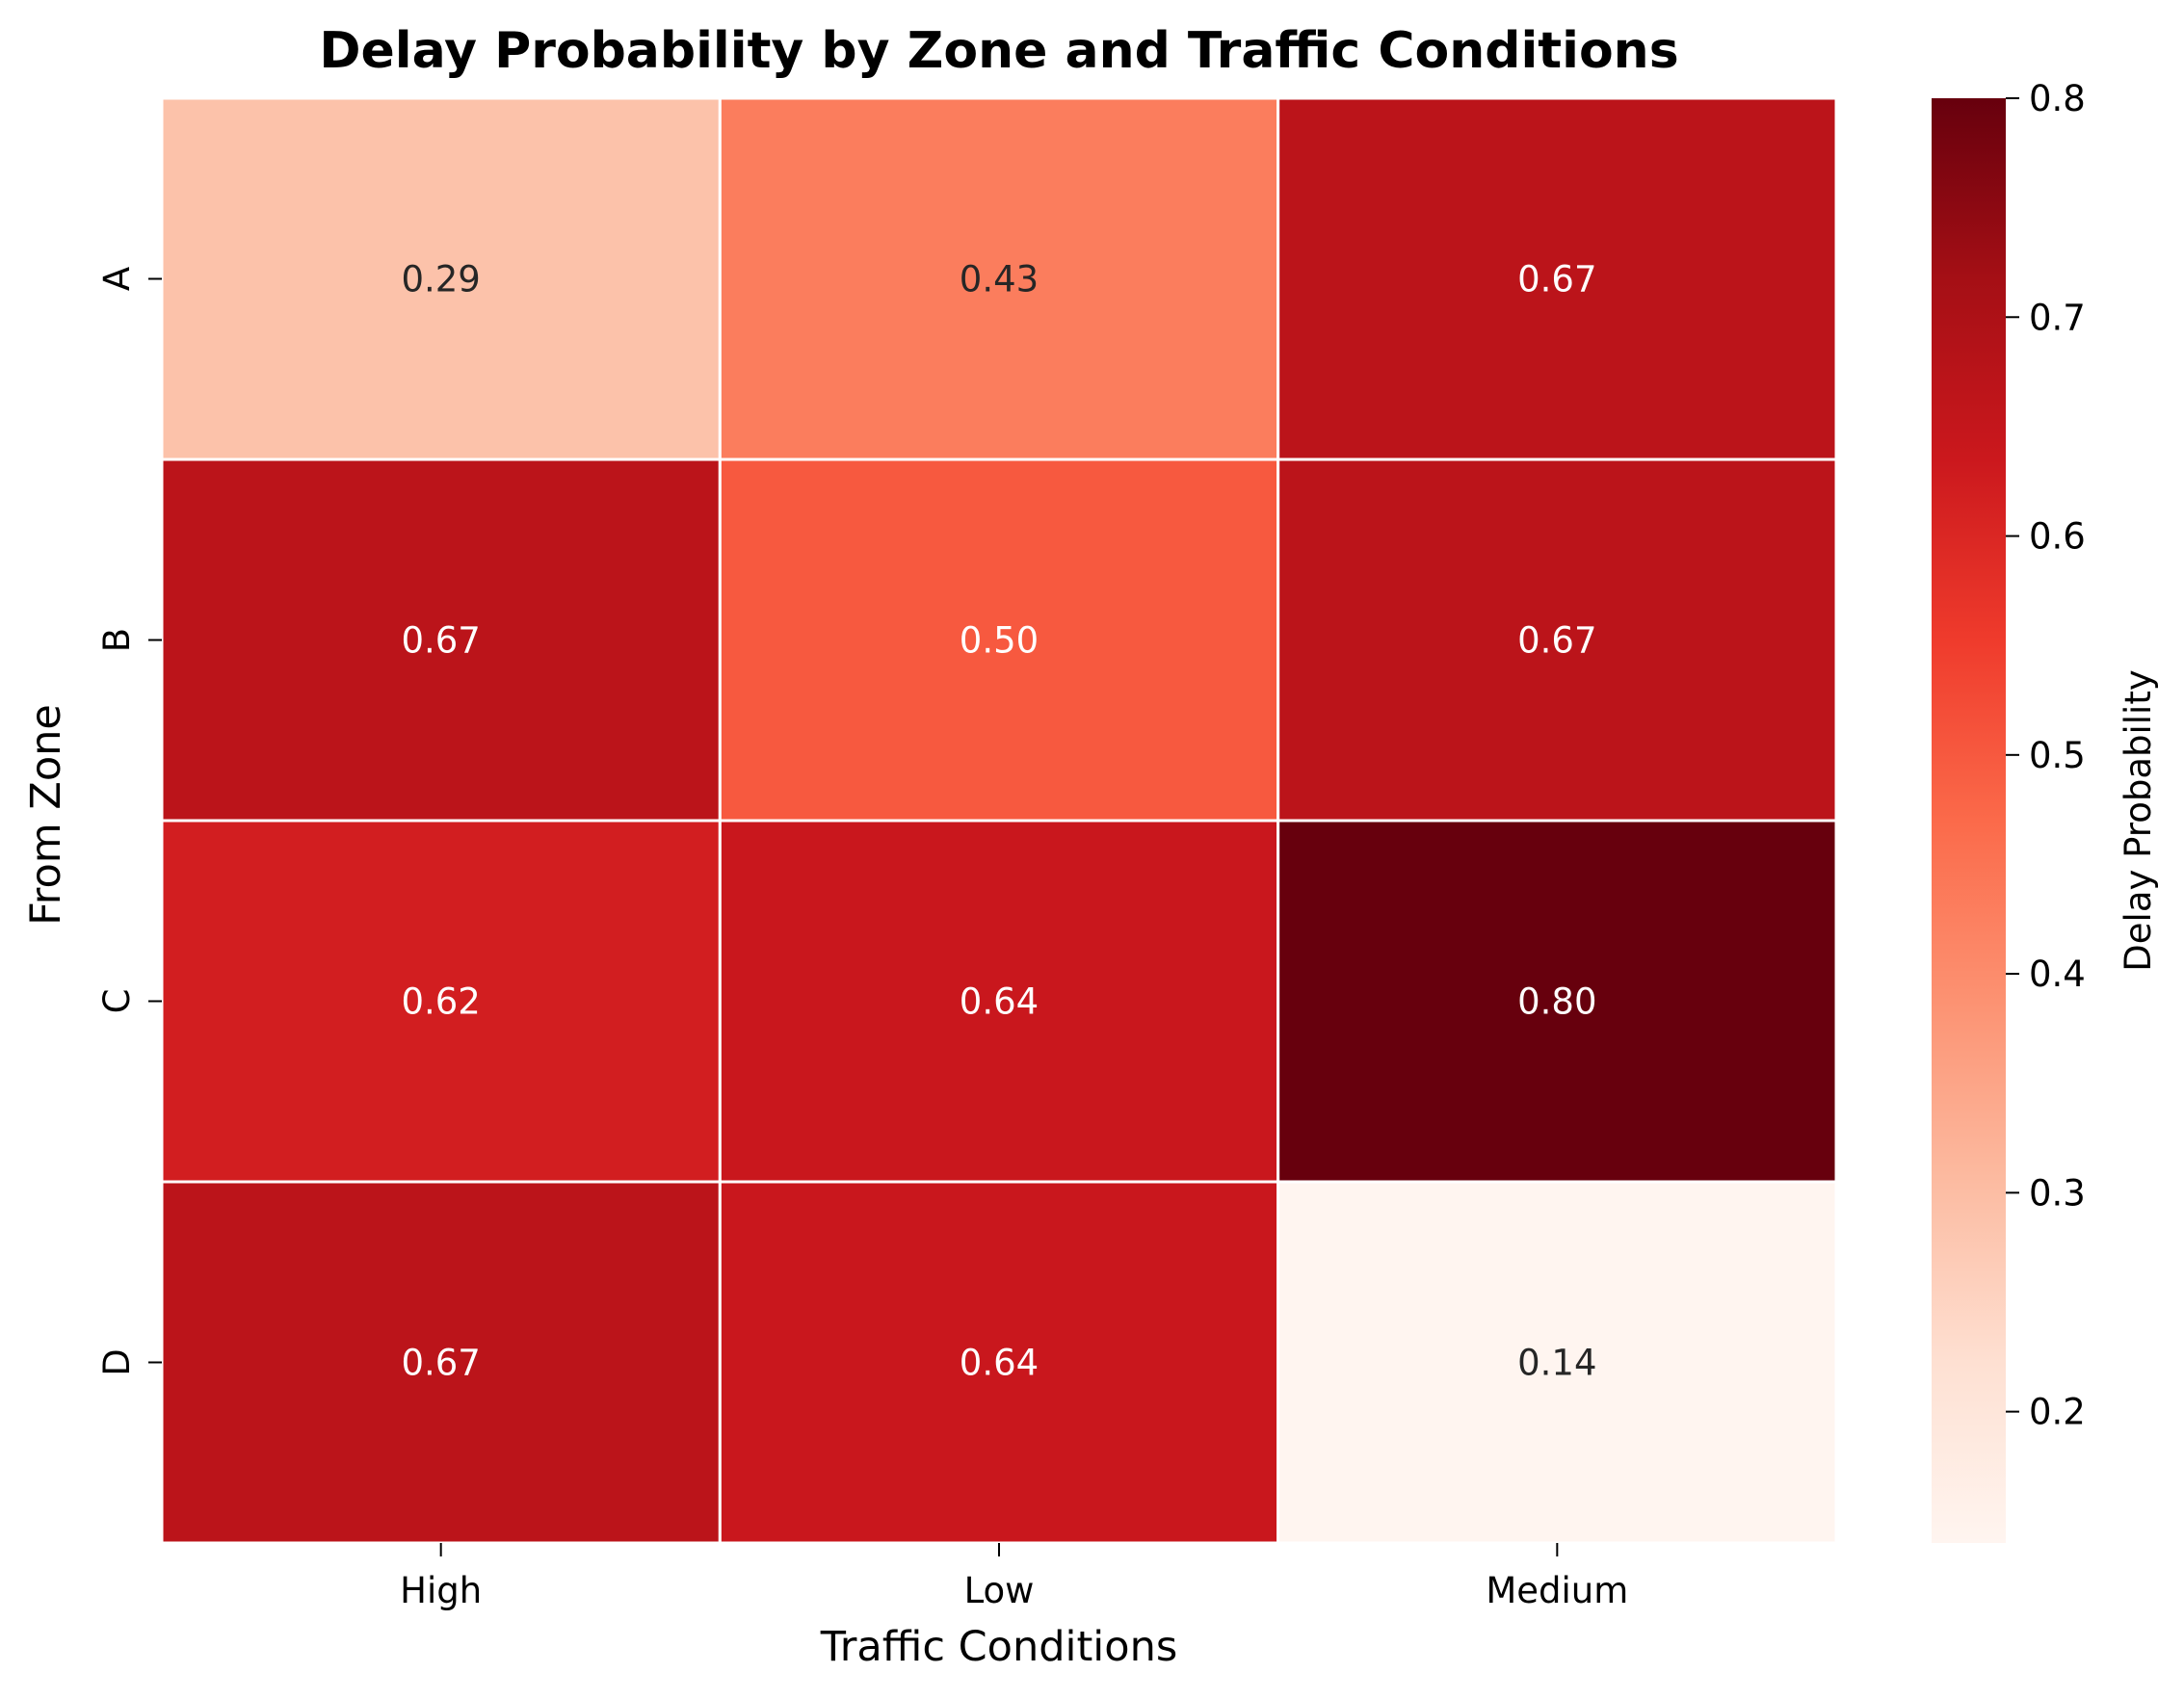 This screenshot has height=1699, width=2184. Describe the element at coordinates (999, 1590) in the screenshot. I see `x-tick-label: Low` at that location.